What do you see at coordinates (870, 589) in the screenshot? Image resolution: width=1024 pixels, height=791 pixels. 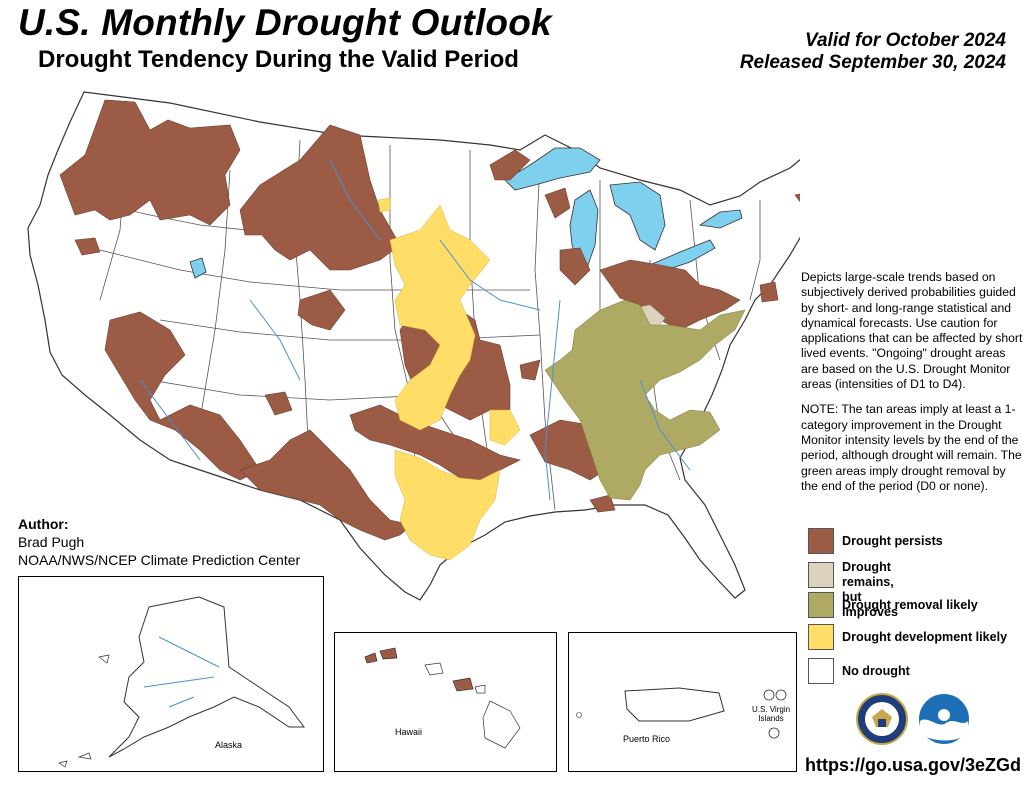 I see `legend-label-improves: Drought remains, but improves` at bounding box center [870, 589].